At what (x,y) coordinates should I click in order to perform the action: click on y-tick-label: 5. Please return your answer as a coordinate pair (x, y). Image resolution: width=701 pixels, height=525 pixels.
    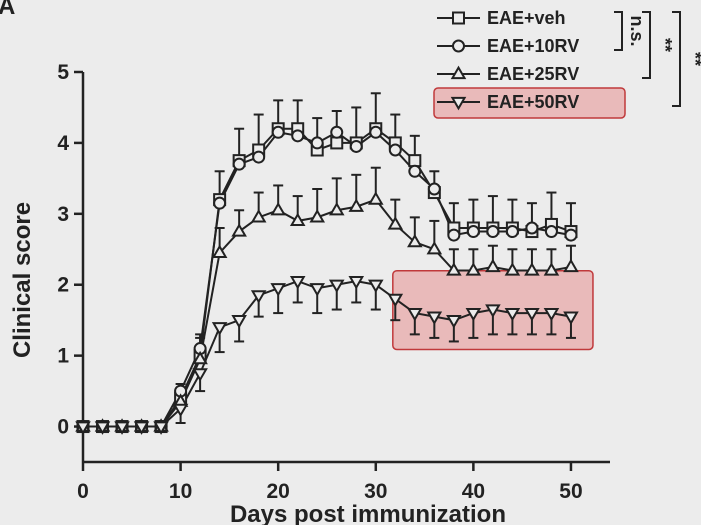
    Looking at the image, I should click on (63, 72).